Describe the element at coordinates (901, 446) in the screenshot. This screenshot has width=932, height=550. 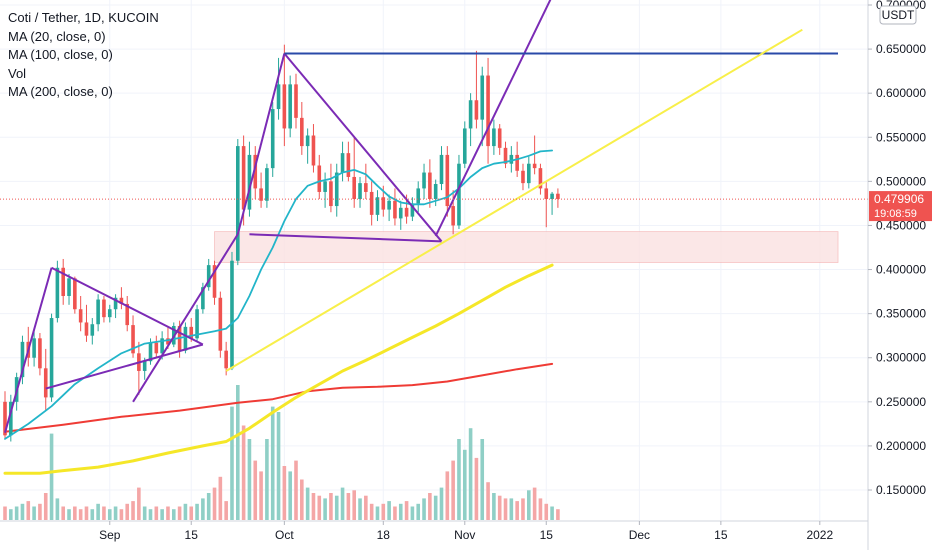
I see `y-tick-label: 0.200000` at that location.